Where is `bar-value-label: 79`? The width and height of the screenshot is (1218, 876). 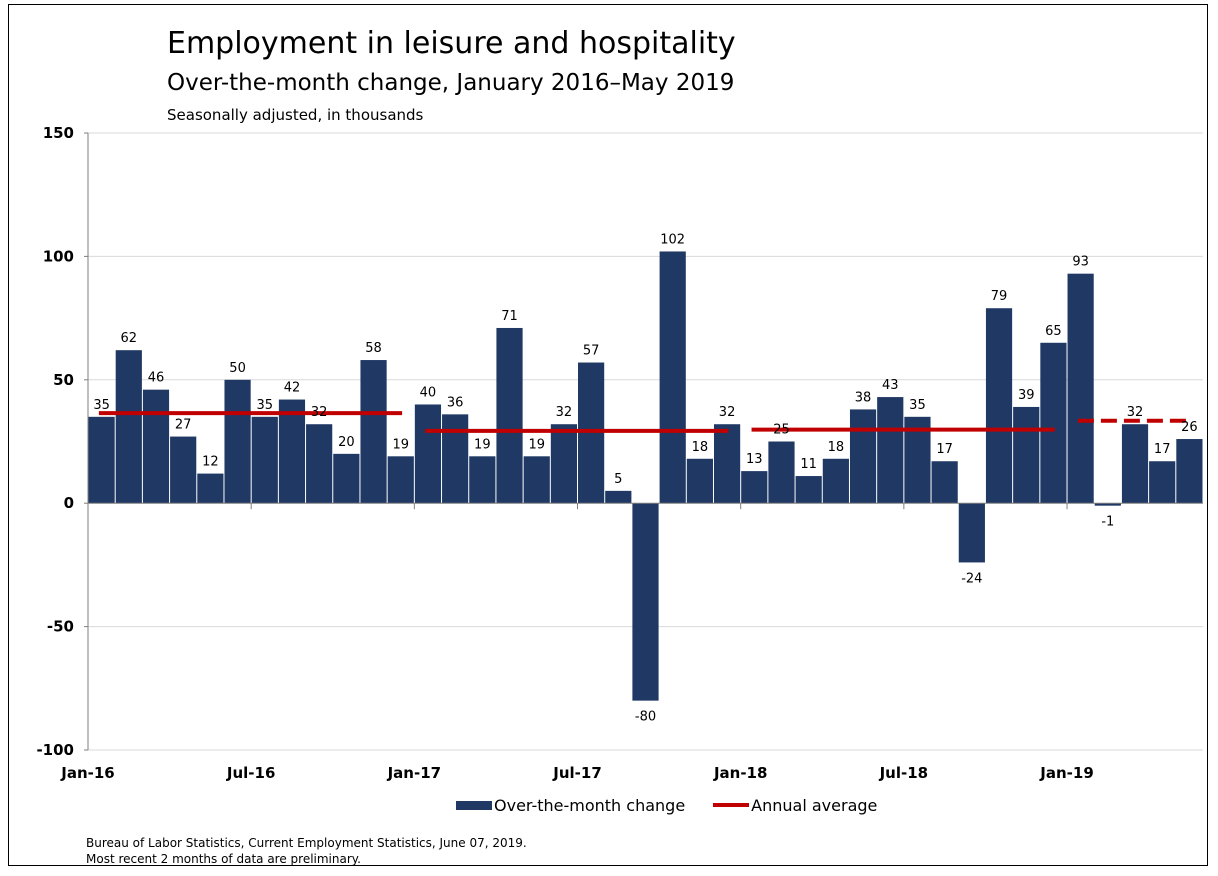 bar-value-label: 79 is located at coordinates (999, 296).